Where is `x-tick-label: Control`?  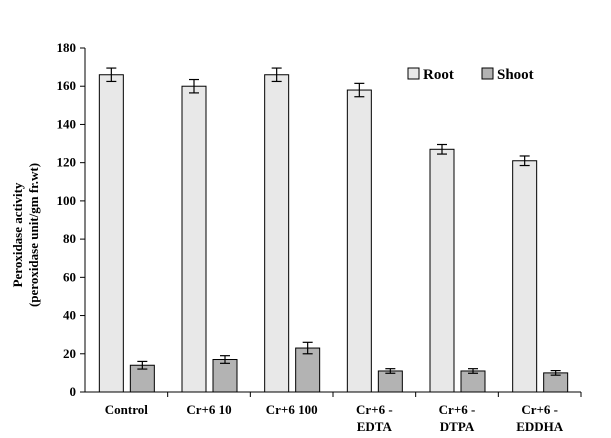
x-tick-label: Control is located at coordinates (126, 409).